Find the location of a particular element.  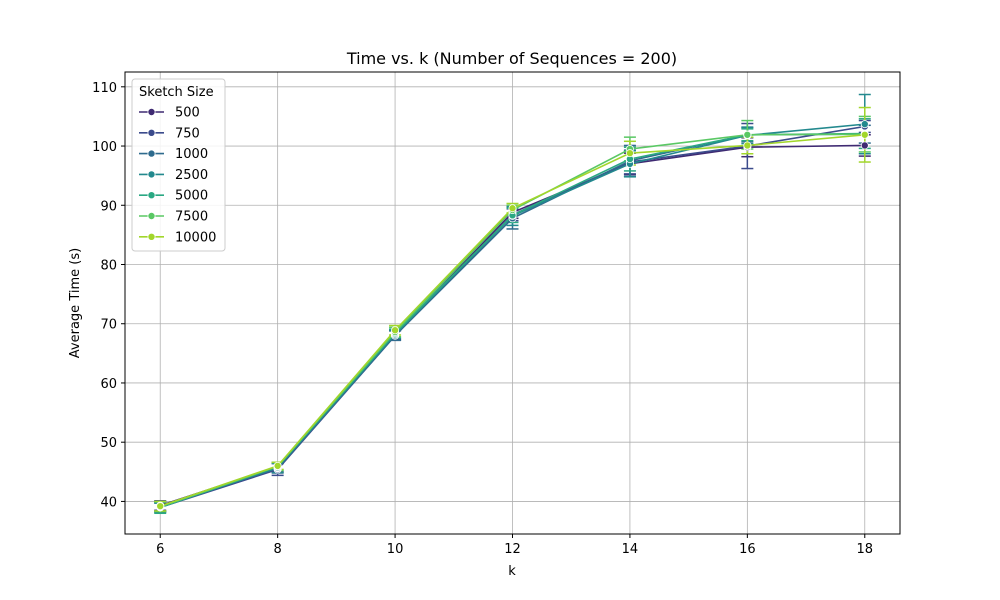

legend-item-750: 750 is located at coordinates (169, 133).